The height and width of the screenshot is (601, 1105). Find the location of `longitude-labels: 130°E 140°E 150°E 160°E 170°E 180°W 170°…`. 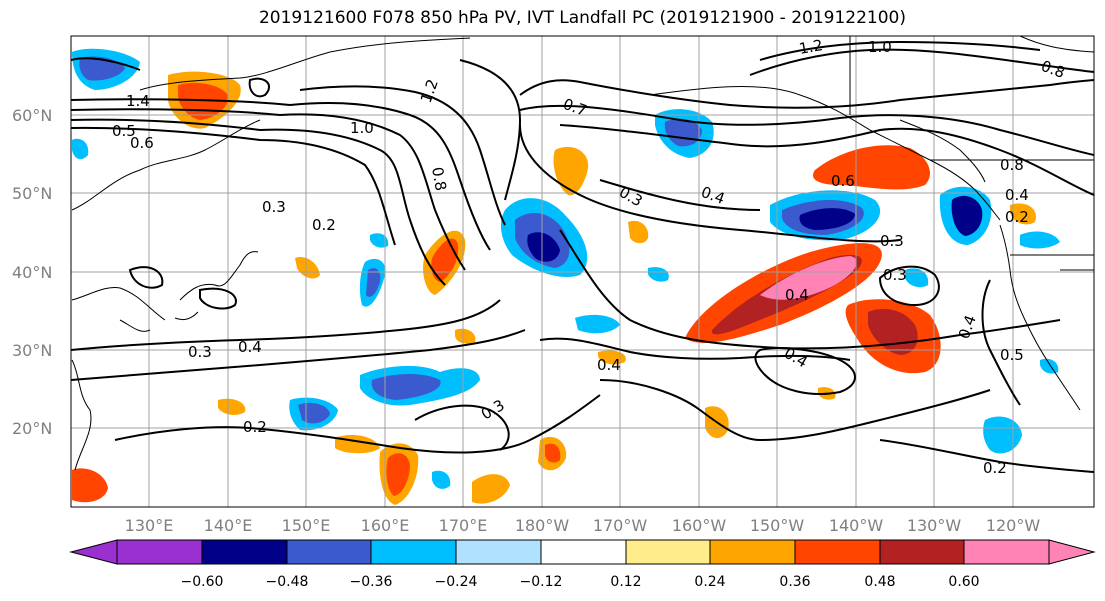

longitude-labels: 130°E 140°E 150°E 160°E 170°E 180°W 170°… is located at coordinates (583, 525).